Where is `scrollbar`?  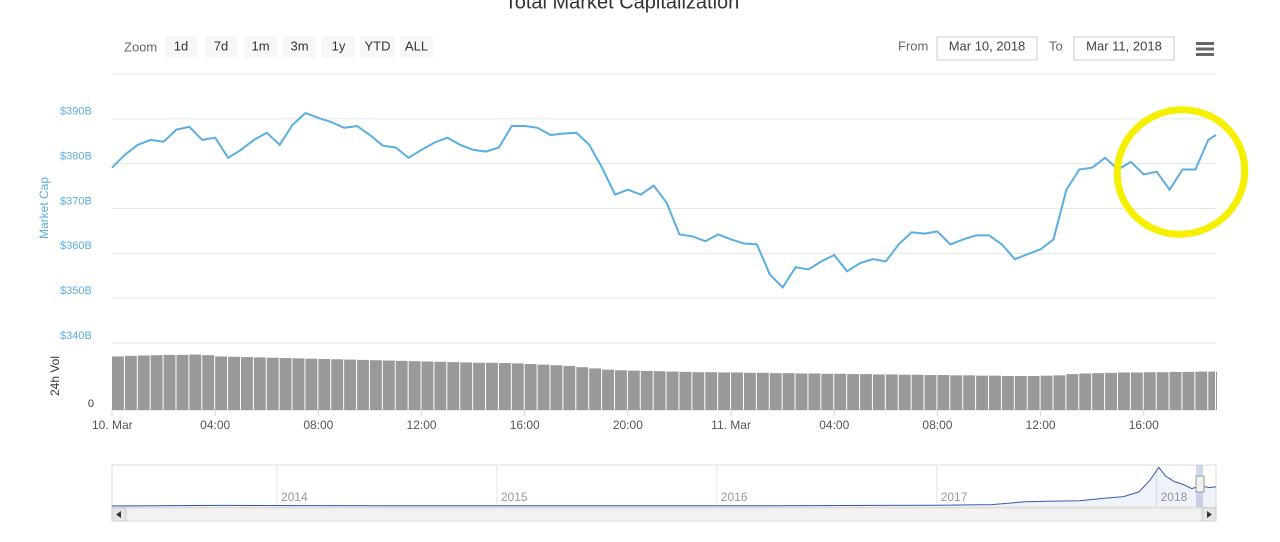 scrollbar is located at coordinates (664, 514).